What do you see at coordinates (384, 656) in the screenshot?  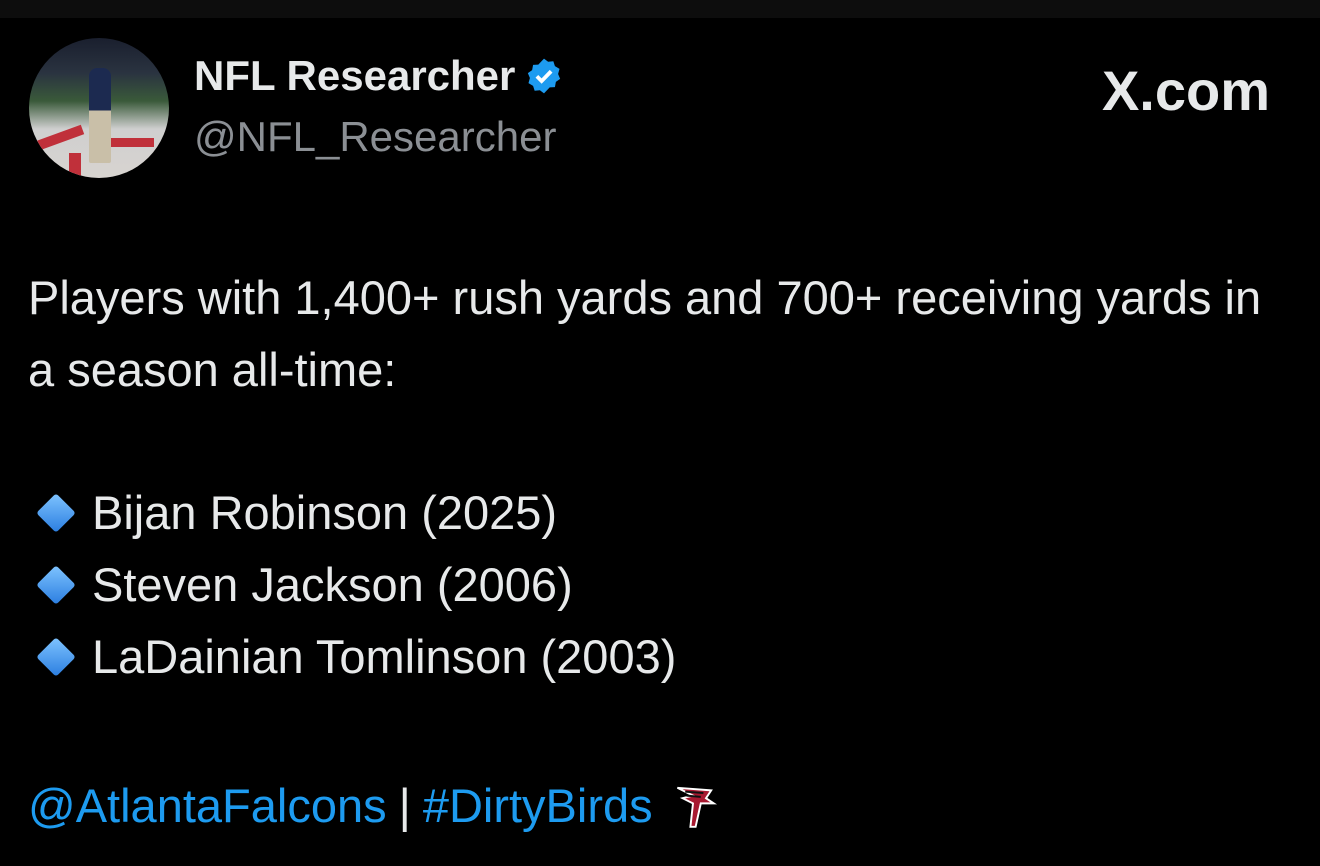 I see `list-item-label: LaDainian Tomlinson (2003)` at bounding box center [384, 656].